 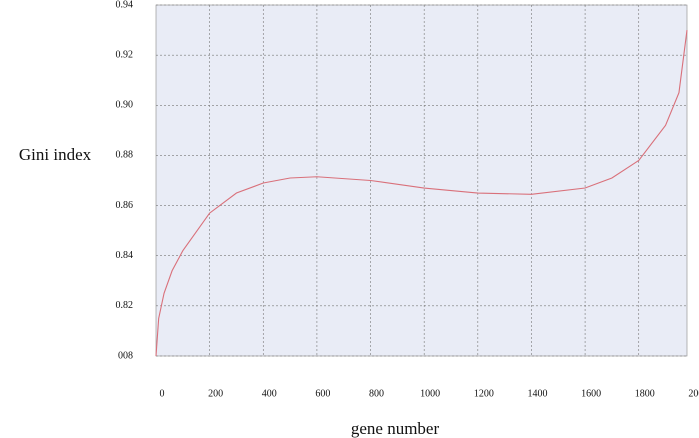 What do you see at coordinates (125, 105) in the screenshot?
I see `y-tick-label: 0.90` at bounding box center [125, 105].